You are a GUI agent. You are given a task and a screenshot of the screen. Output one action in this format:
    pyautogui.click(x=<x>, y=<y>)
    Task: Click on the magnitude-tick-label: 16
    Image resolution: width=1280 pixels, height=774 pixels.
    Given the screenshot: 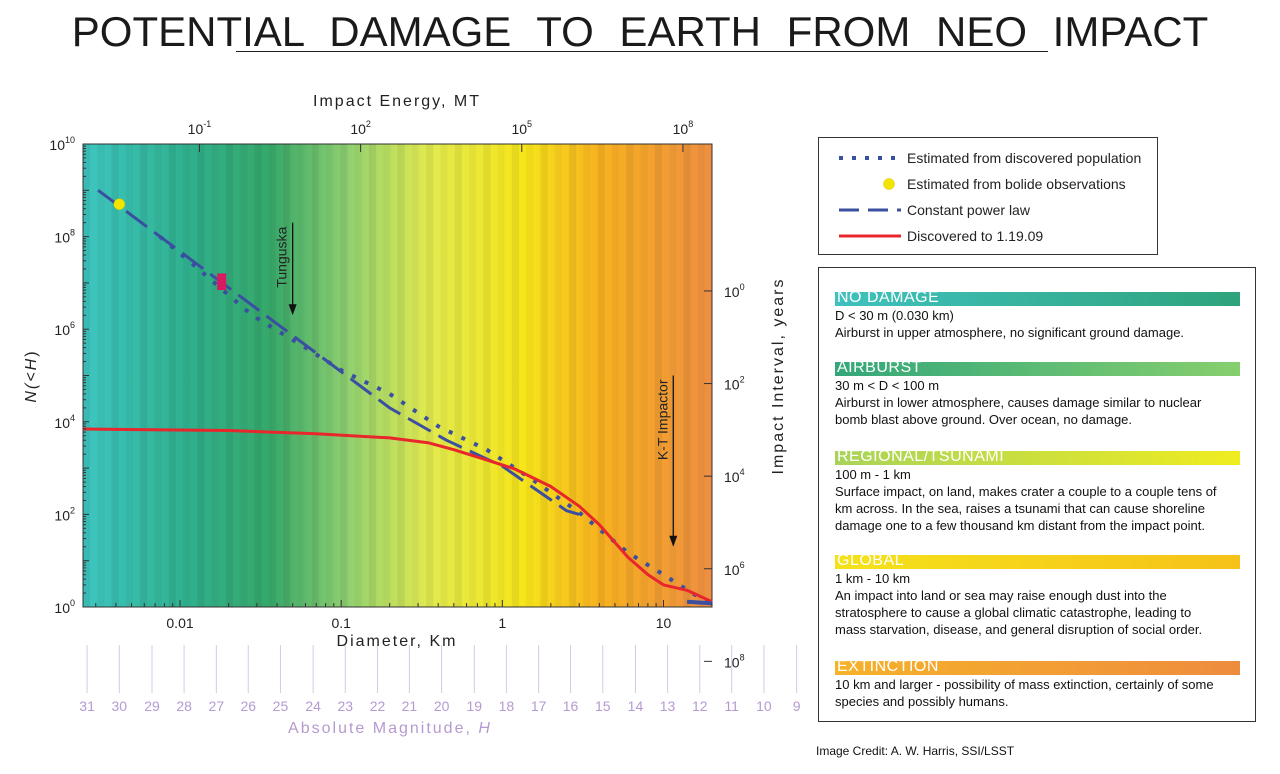 What is the action you would take?
    pyautogui.click(x=571, y=706)
    